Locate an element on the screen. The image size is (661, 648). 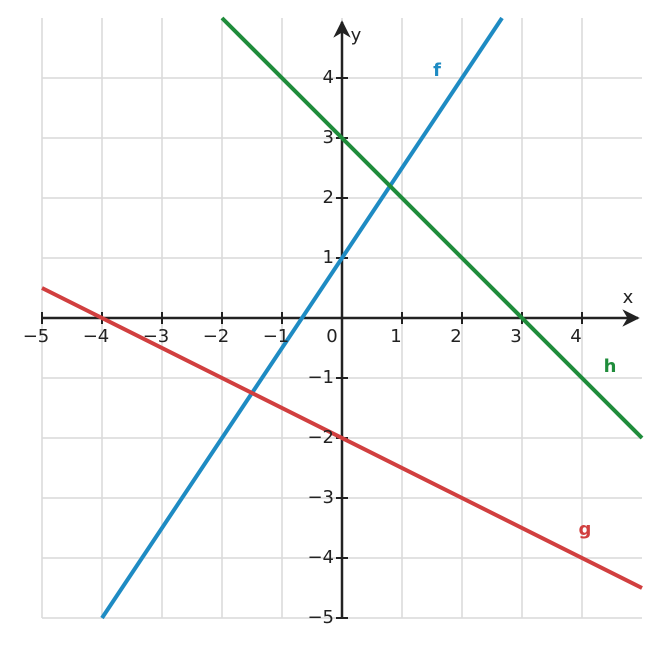
x-tick-label: 2 is located at coordinates (455, 336).